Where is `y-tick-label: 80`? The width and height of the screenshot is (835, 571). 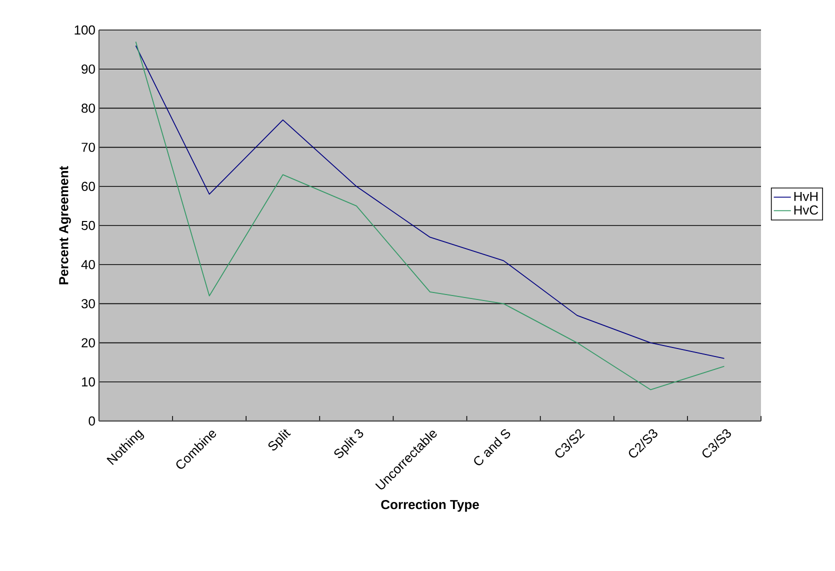
y-tick-label: 80 is located at coordinates (88, 108).